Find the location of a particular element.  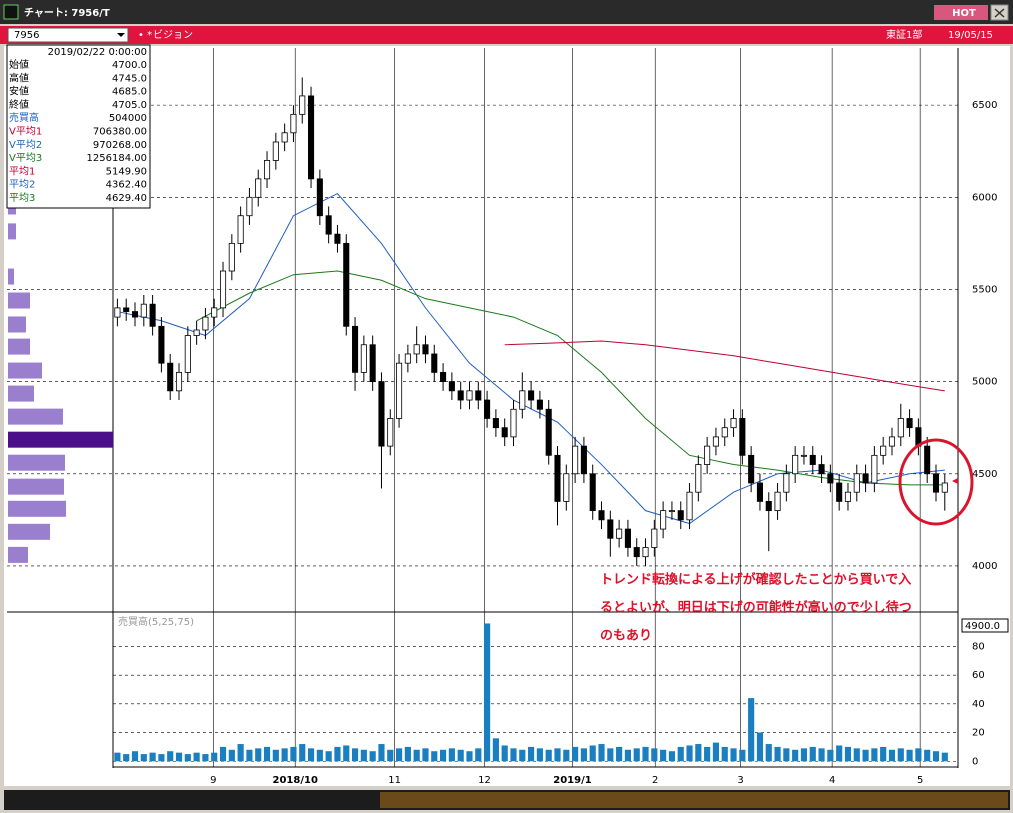

toolbar is located at coordinates (506, 35).